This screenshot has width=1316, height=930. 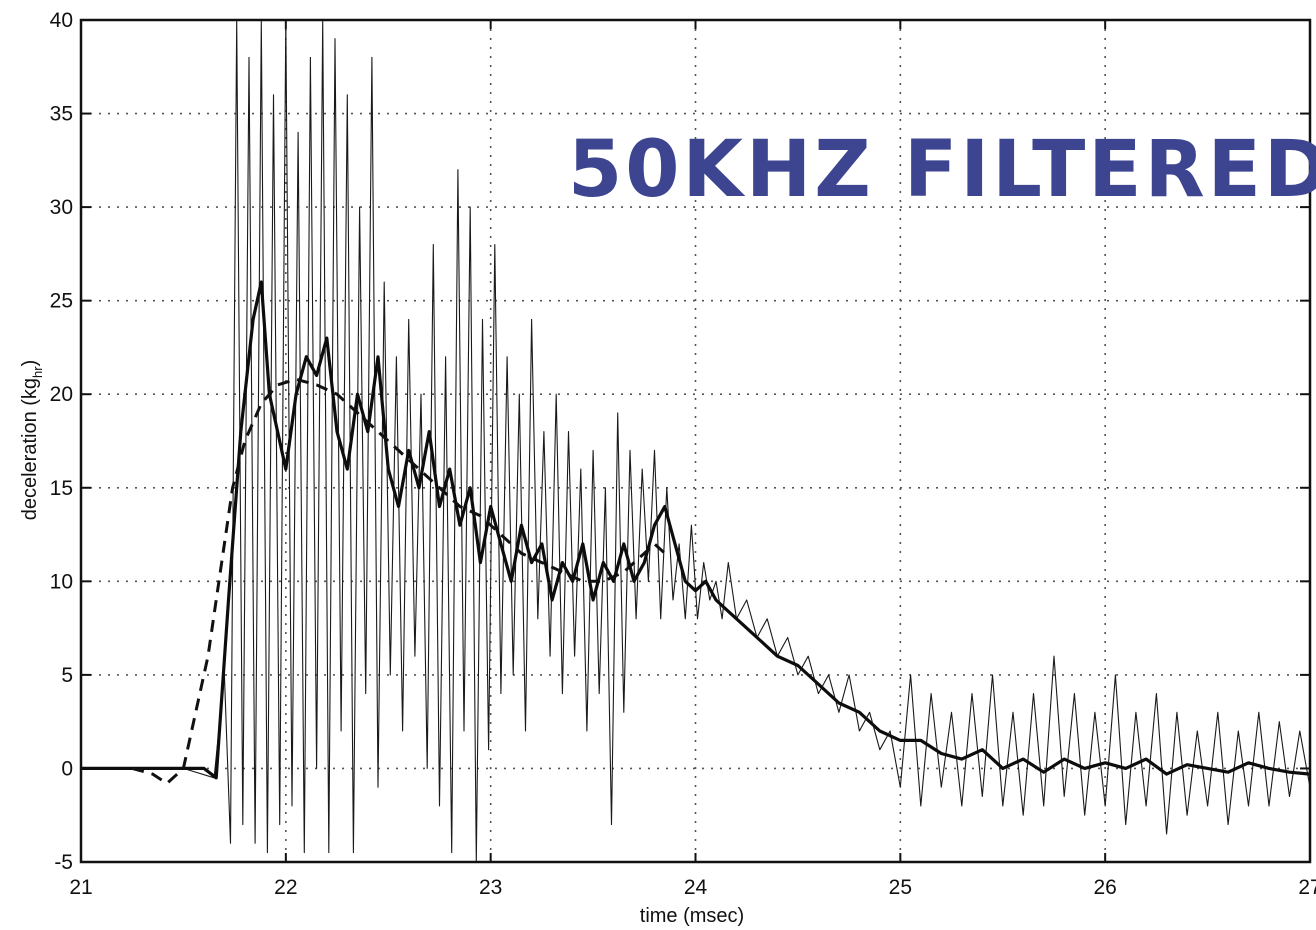 What do you see at coordinates (67, 675) in the screenshot?
I see `y-tick-label: 5` at bounding box center [67, 675].